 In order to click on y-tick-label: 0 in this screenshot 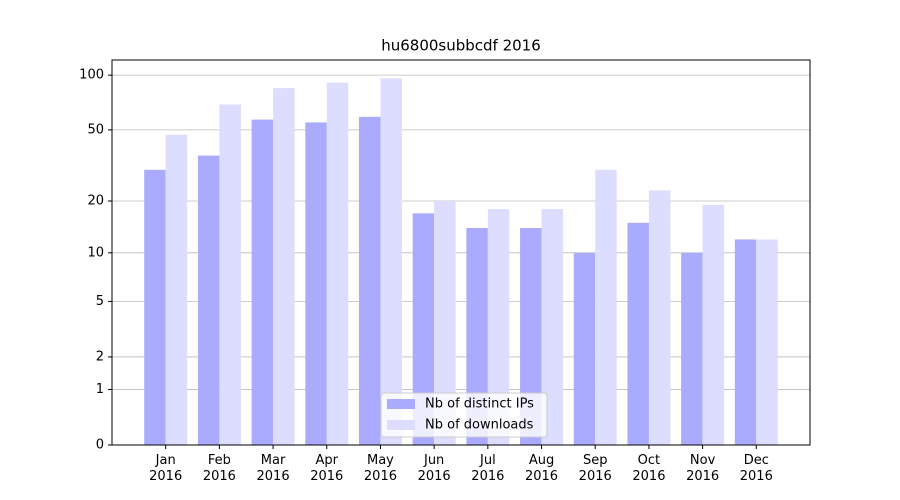, I will do `click(100, 445)`.